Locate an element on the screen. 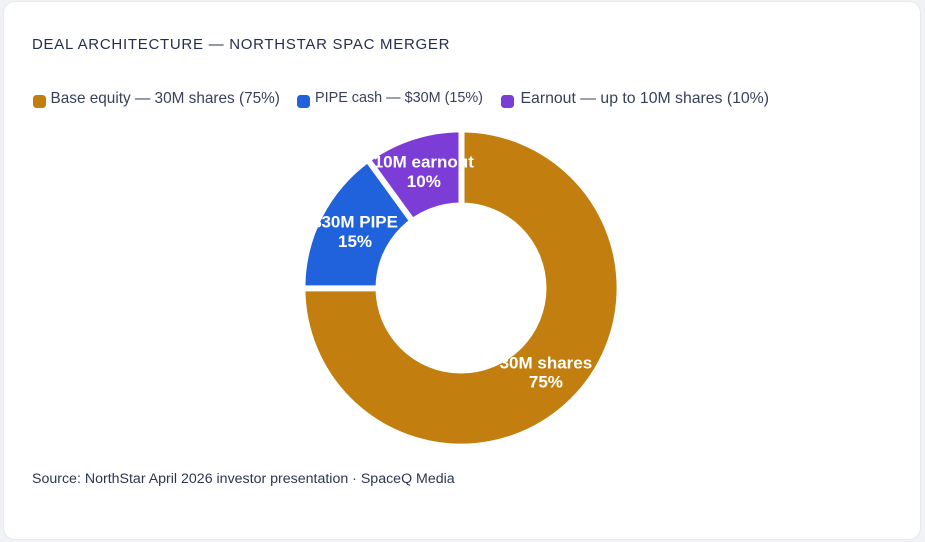 Image resolution: width=925 pixels, height=542 pixels. svg-text: 15% is located at coordinates (355, 241).